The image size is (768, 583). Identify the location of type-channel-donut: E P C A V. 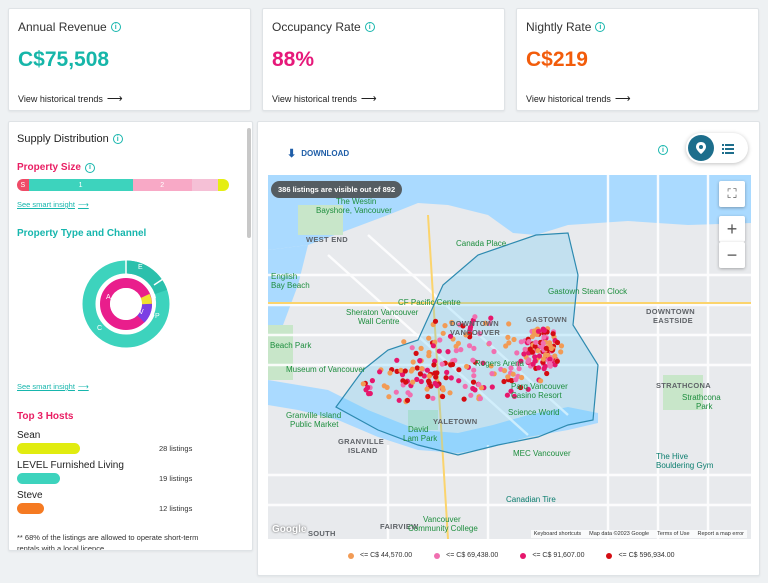
(126, 304).